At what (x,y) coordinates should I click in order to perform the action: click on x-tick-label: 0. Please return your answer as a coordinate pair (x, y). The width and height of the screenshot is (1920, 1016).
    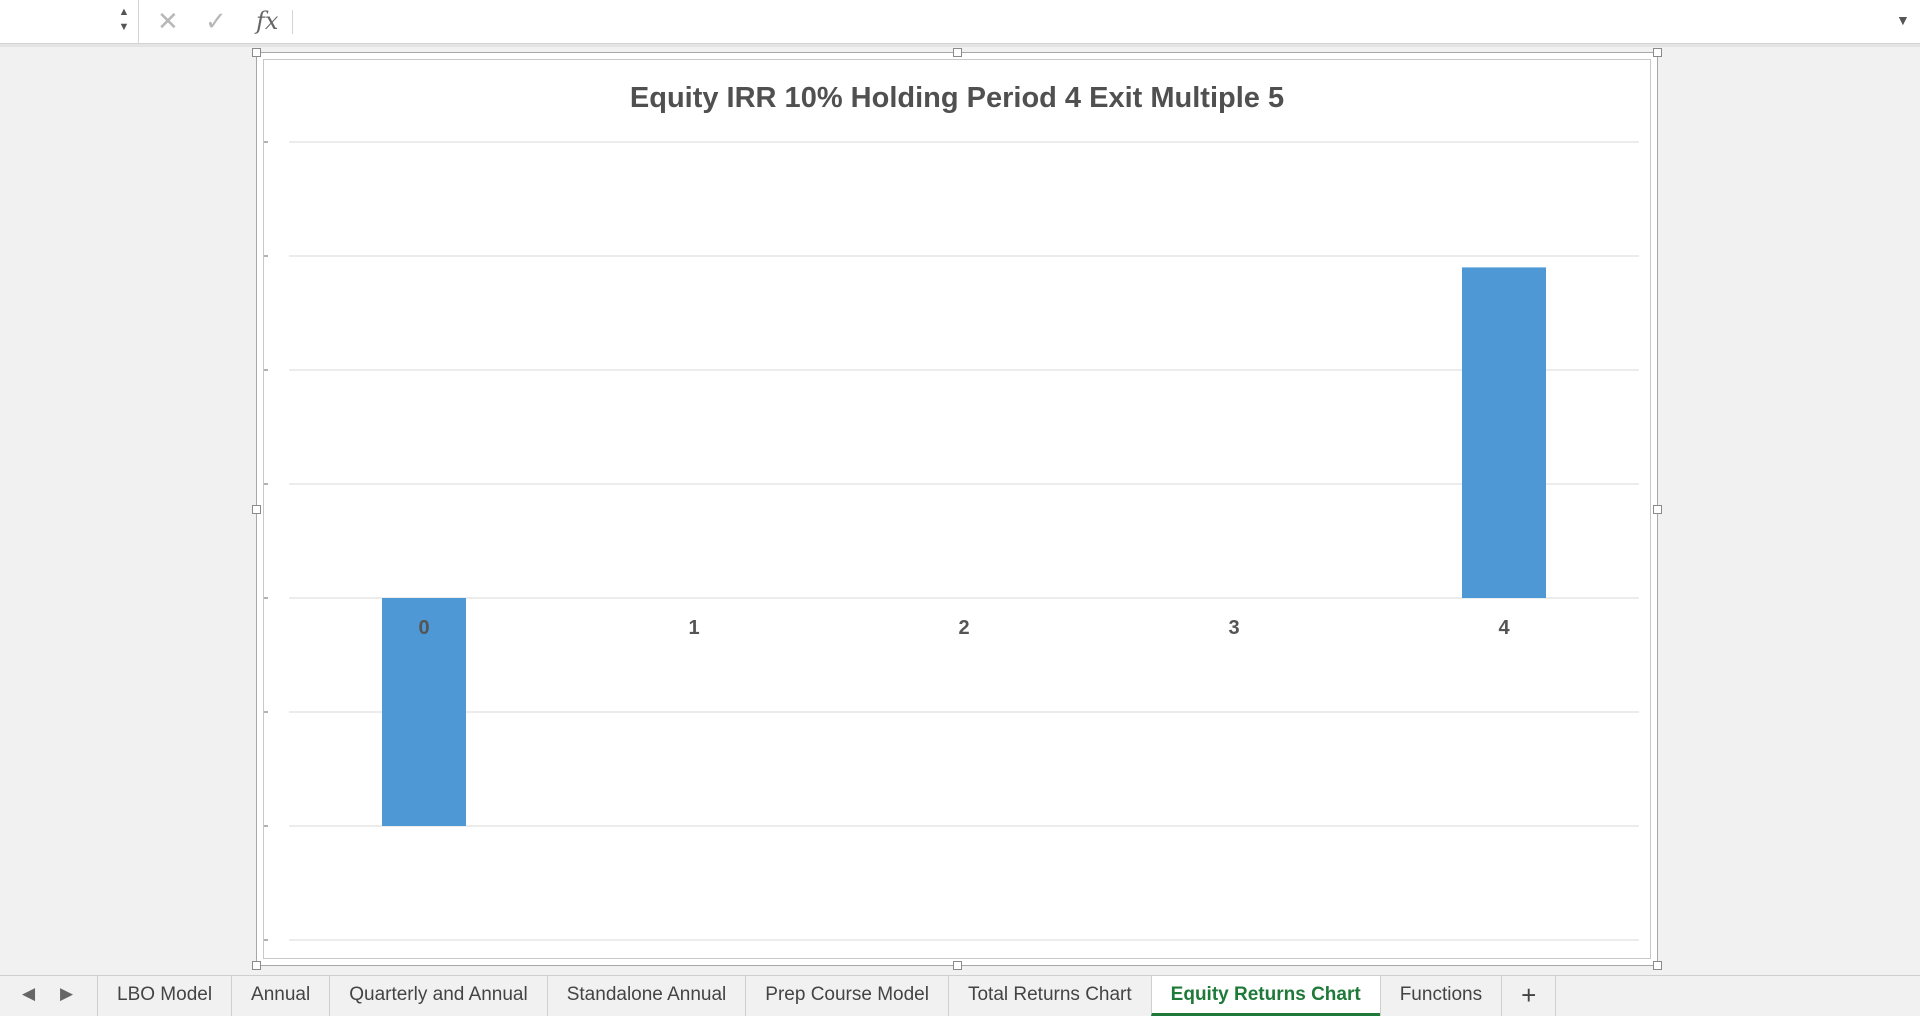
    Looking at the image, I should click on (423, 628).